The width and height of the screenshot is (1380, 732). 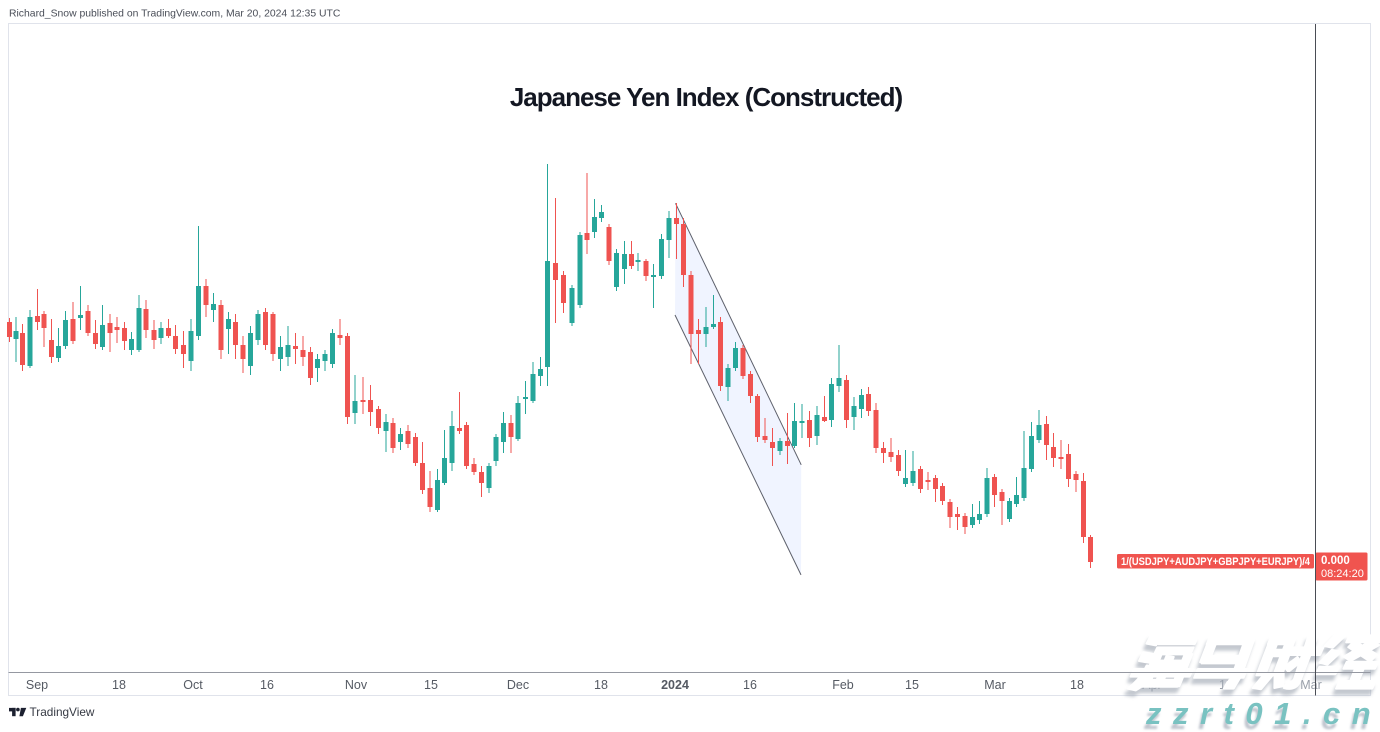 I want to click on svg-text: 08:24:20, so click(x=1342, y=574).